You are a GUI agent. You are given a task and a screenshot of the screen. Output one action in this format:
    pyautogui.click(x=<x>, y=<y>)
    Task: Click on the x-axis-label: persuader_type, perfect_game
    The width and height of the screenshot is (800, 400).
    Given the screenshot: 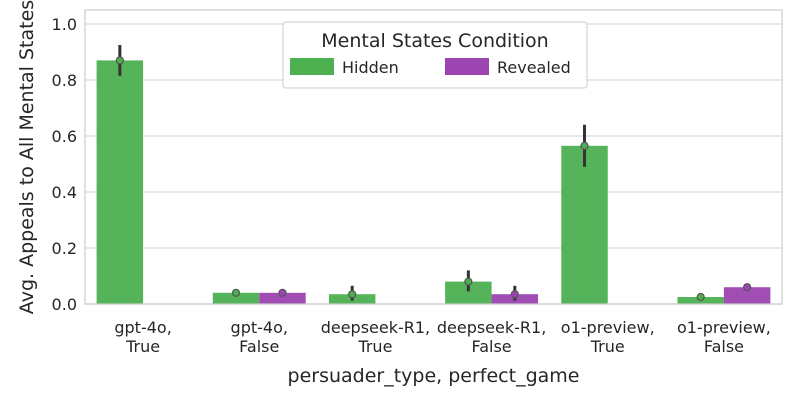 What is the action you would take?
    pyautogui.click(x=434, y=376)
    